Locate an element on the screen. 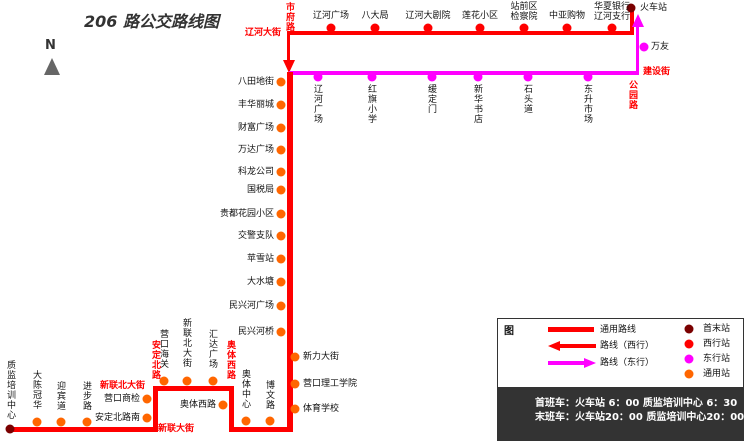  map-title: 206 路公交路线图 is located at coordinates (151, 21).